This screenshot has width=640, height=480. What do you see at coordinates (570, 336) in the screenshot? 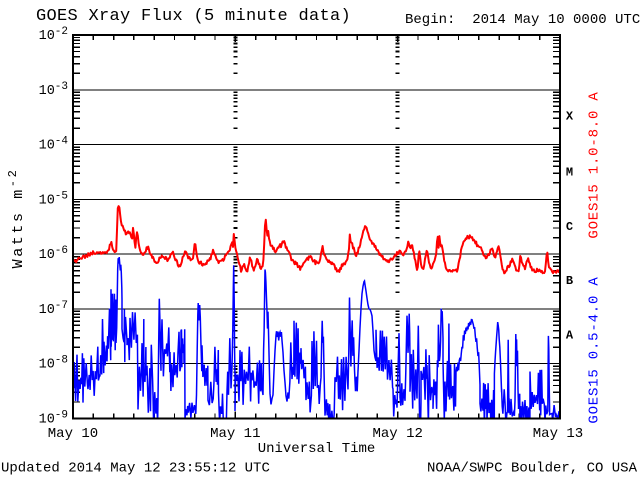
I see `svg-text: A` at bounding box center [570, 336].